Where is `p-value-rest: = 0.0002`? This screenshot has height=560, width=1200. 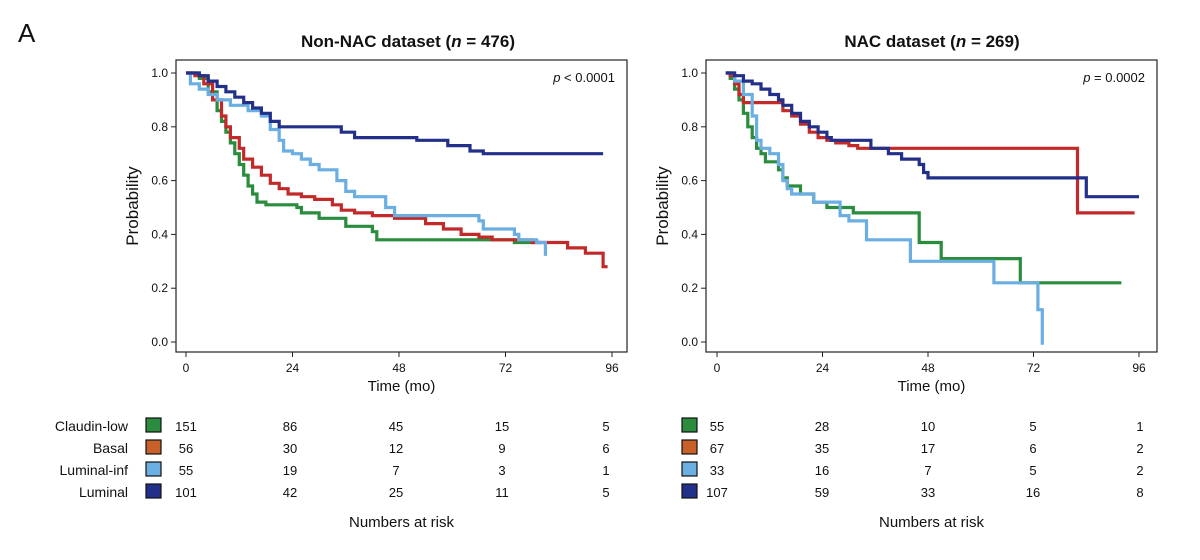
p-value-rest: = 0.0002 is located at coordinates (1117, 77).